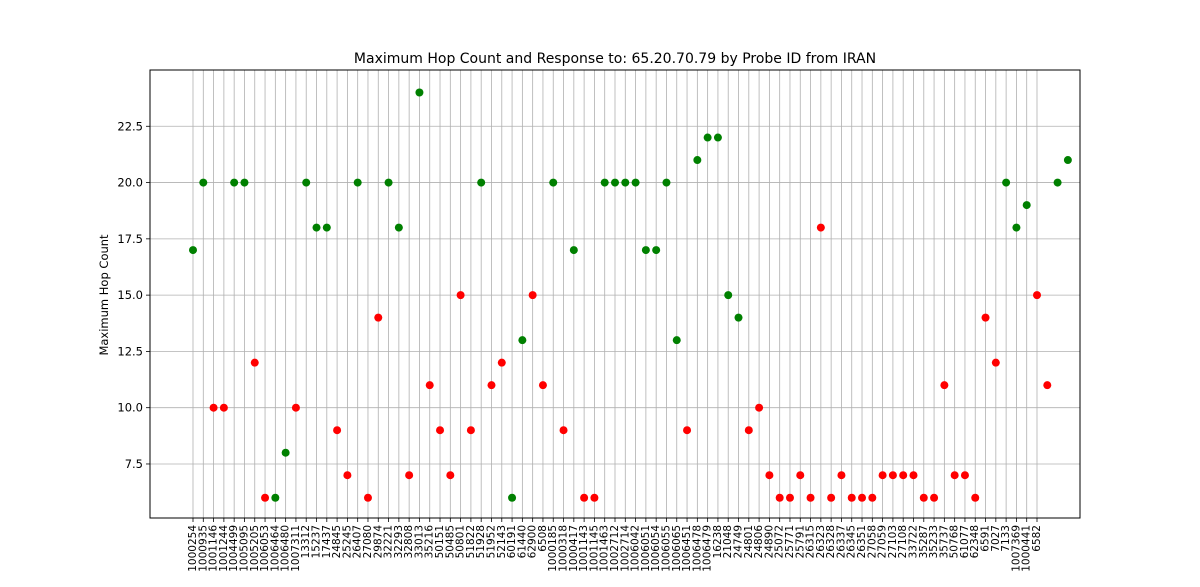 Image resolution: width=1200 pixels, height=587 pixels. Describe the element at coordinates (718, 541) in the screenshot. I see `x-tick-label: 16238` at that location.